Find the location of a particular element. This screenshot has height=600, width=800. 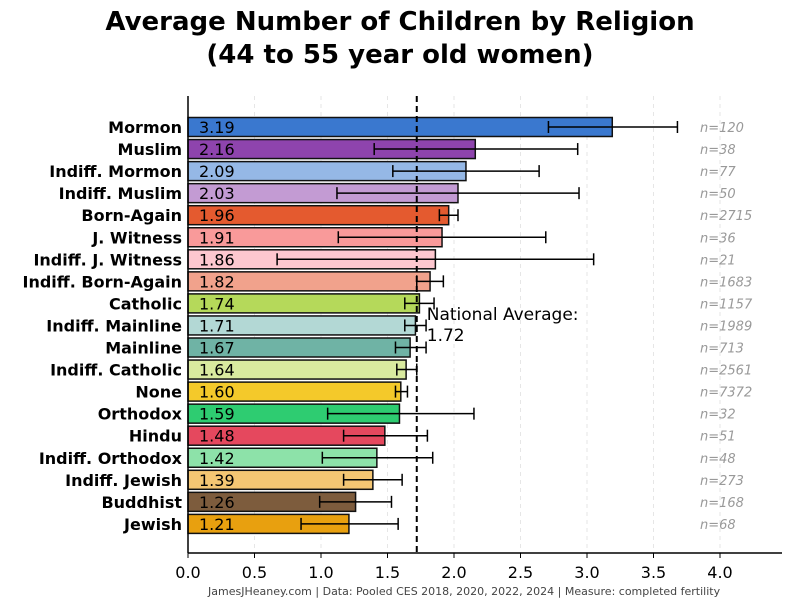

bar-value-label: 1.42 is located at coordinates (217, 458).